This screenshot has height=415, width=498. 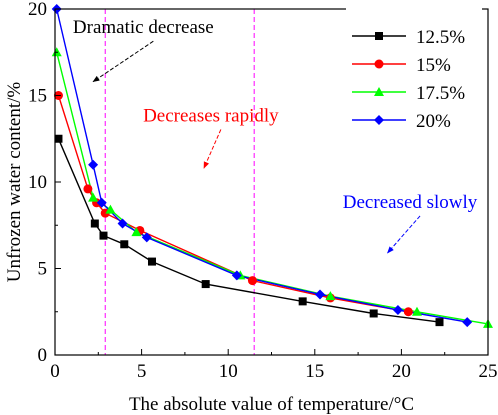 What do you see at coordinates (271, 404) in the screenshot?
I see `x-axis-label: The absolute value of temperature/°C` at bounding box center [271, 404].